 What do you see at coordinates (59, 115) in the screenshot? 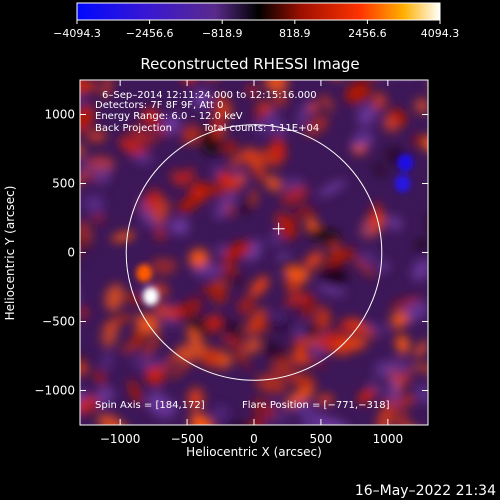
I see `y-tick-label: 1000` at bounding box center [59, 115].